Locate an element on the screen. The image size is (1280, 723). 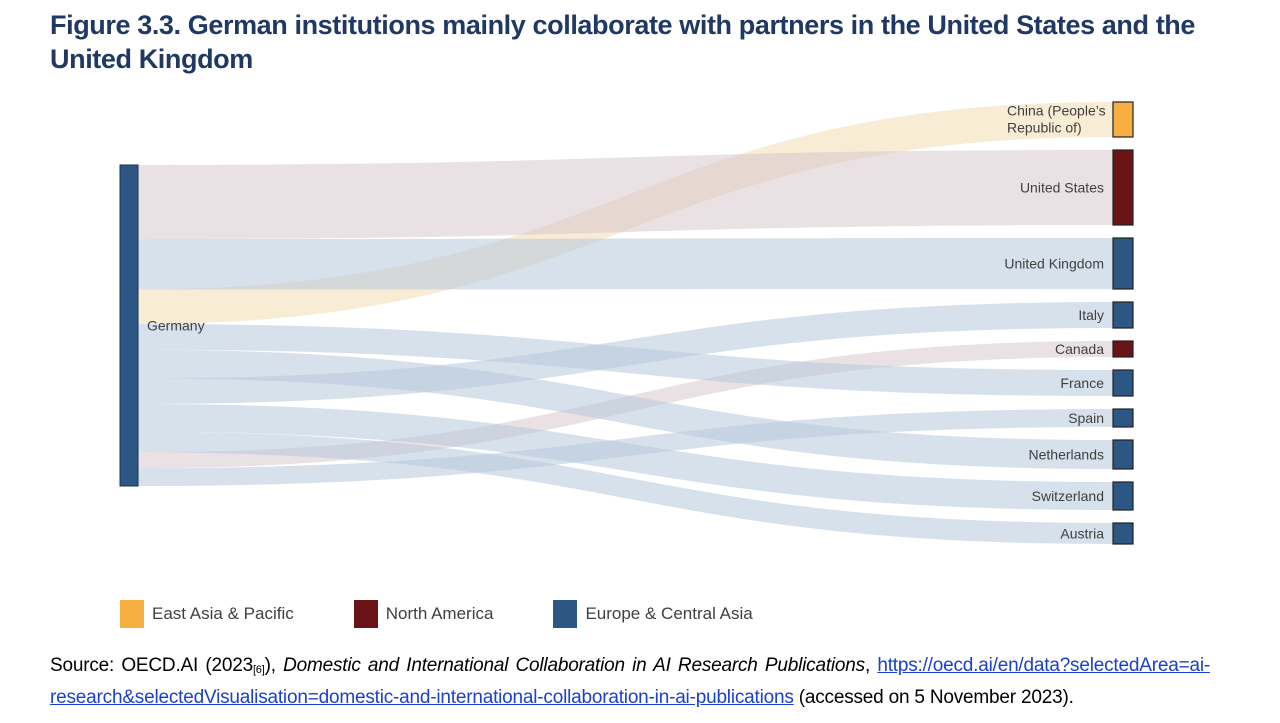
node-label-france: France is located at coordinates (1082, 383).